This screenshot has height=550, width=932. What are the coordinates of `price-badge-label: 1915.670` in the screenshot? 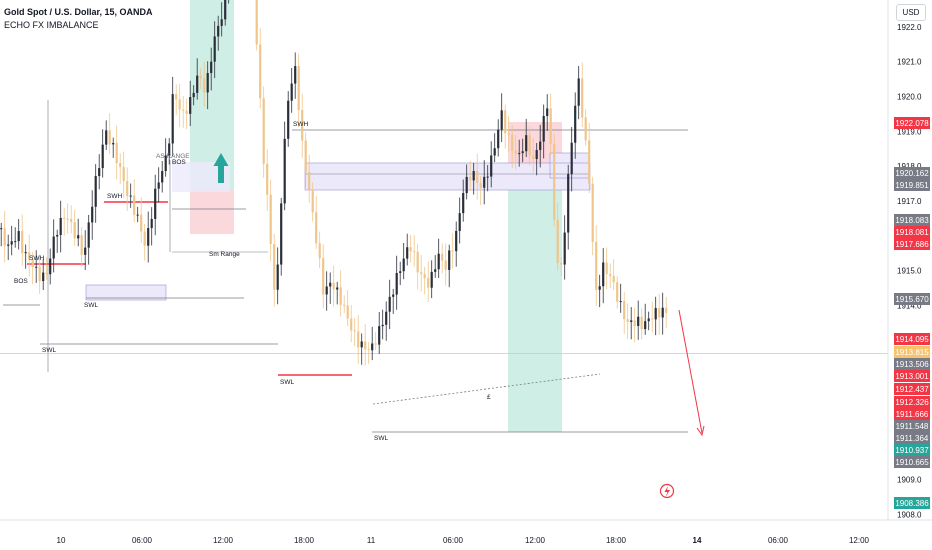 It's located at (912, 299).